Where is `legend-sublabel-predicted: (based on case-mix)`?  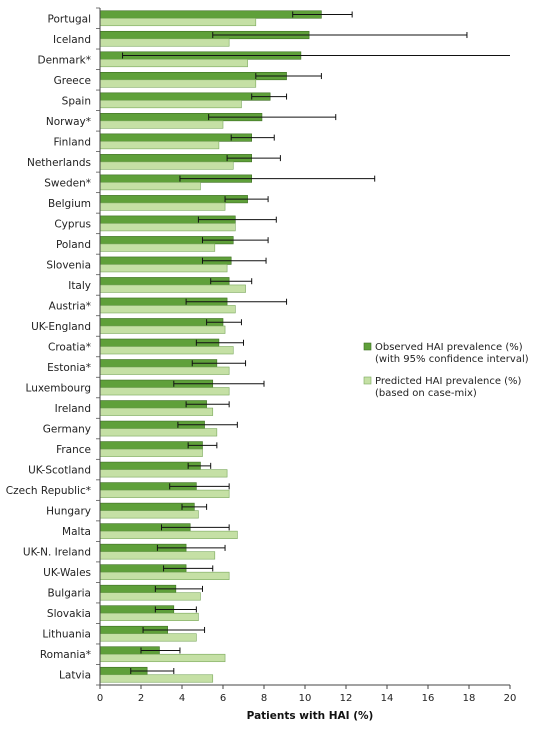
legend-sublabel-predicted: (based on case-mix) is located at coordinates (426, 393).